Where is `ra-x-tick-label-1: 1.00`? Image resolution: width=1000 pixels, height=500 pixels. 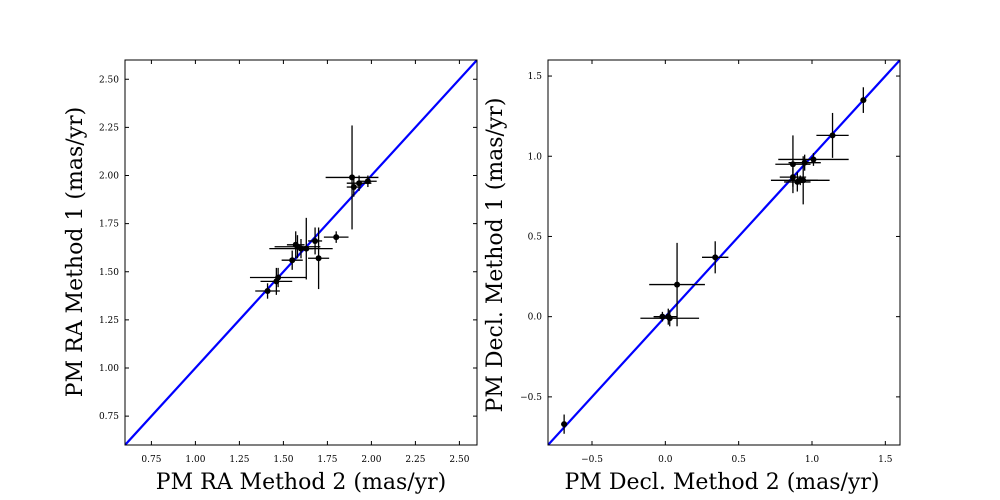
ra-x-tick-label-1: 1.00 is located at coordinates (195, 460).